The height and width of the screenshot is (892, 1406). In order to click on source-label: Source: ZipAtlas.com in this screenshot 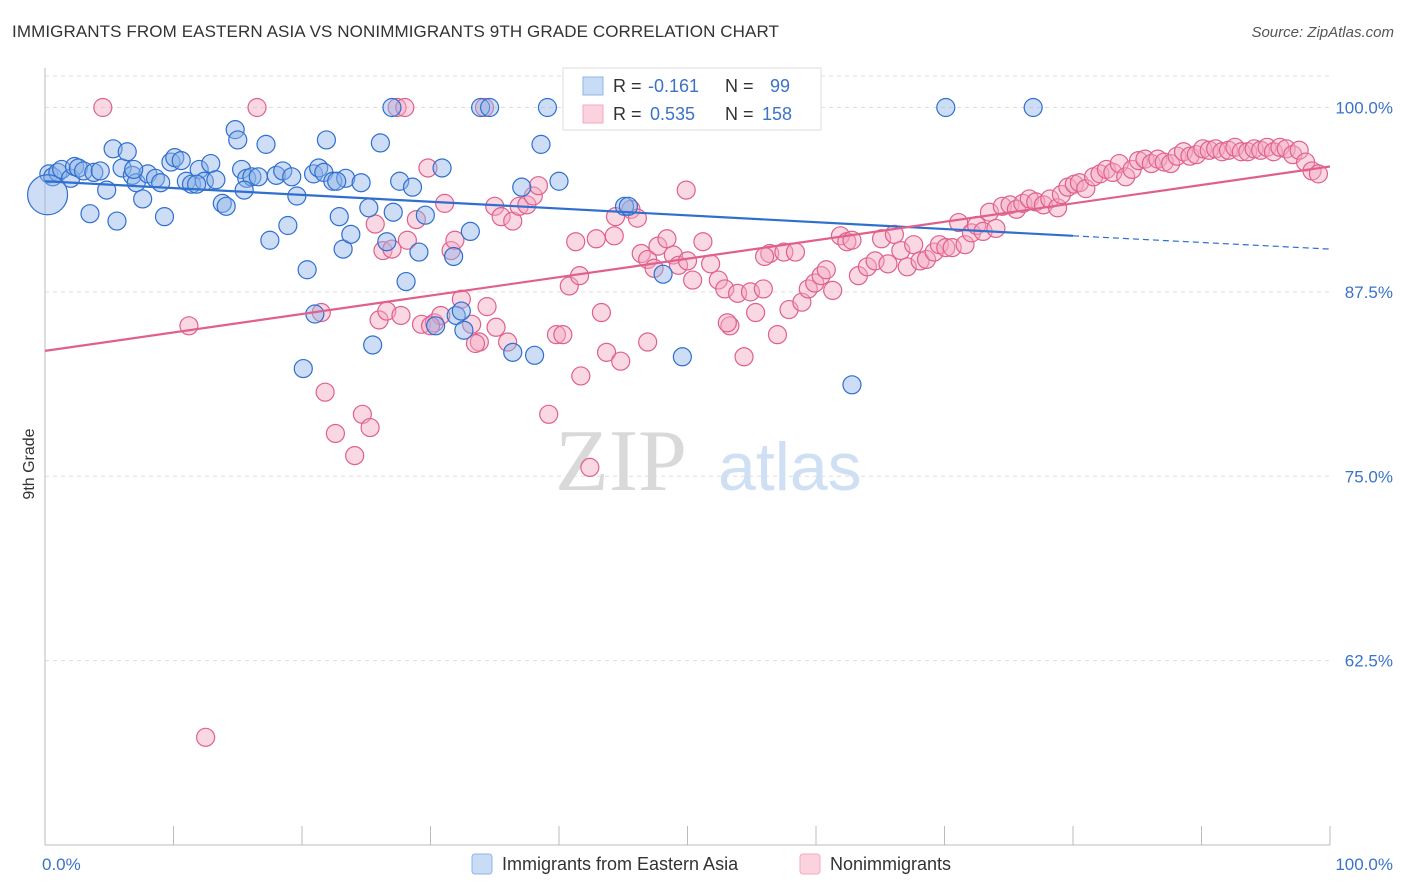, I will do `click(1322, 32)`.